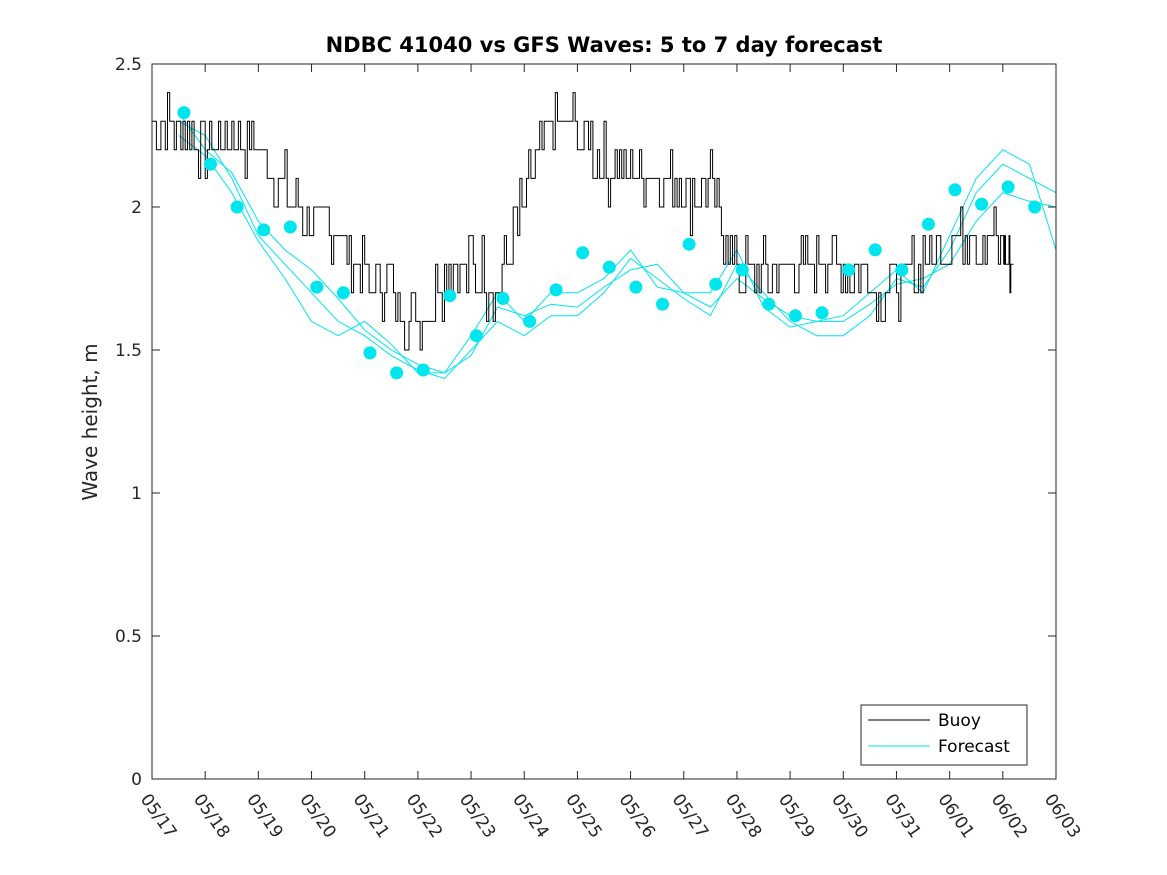 This screenshot has height=875, width=1167. Describe the element at coordinates (128, 351) in the screenshot. I see `y-tick-label: 1.5` at that location.